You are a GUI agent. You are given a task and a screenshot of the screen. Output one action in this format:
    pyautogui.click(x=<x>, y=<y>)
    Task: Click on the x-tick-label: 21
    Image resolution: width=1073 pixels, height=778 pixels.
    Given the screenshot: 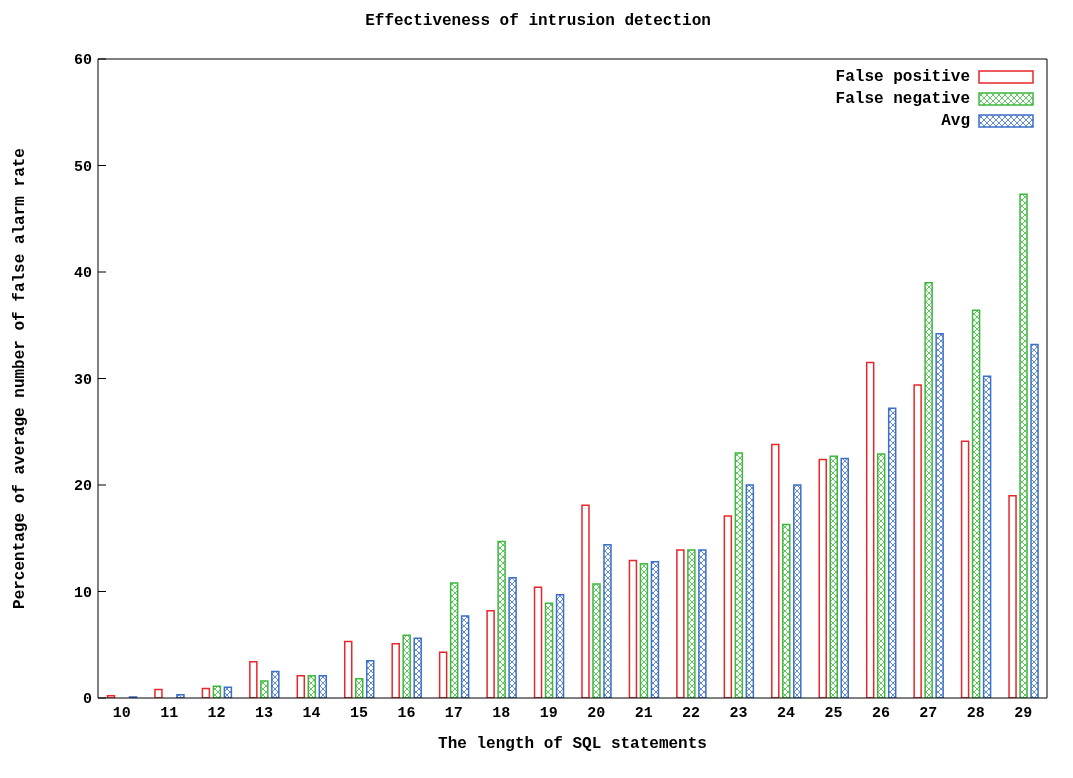 What is the action you would take?
    pyautogui.click(x=643, y=713)
    